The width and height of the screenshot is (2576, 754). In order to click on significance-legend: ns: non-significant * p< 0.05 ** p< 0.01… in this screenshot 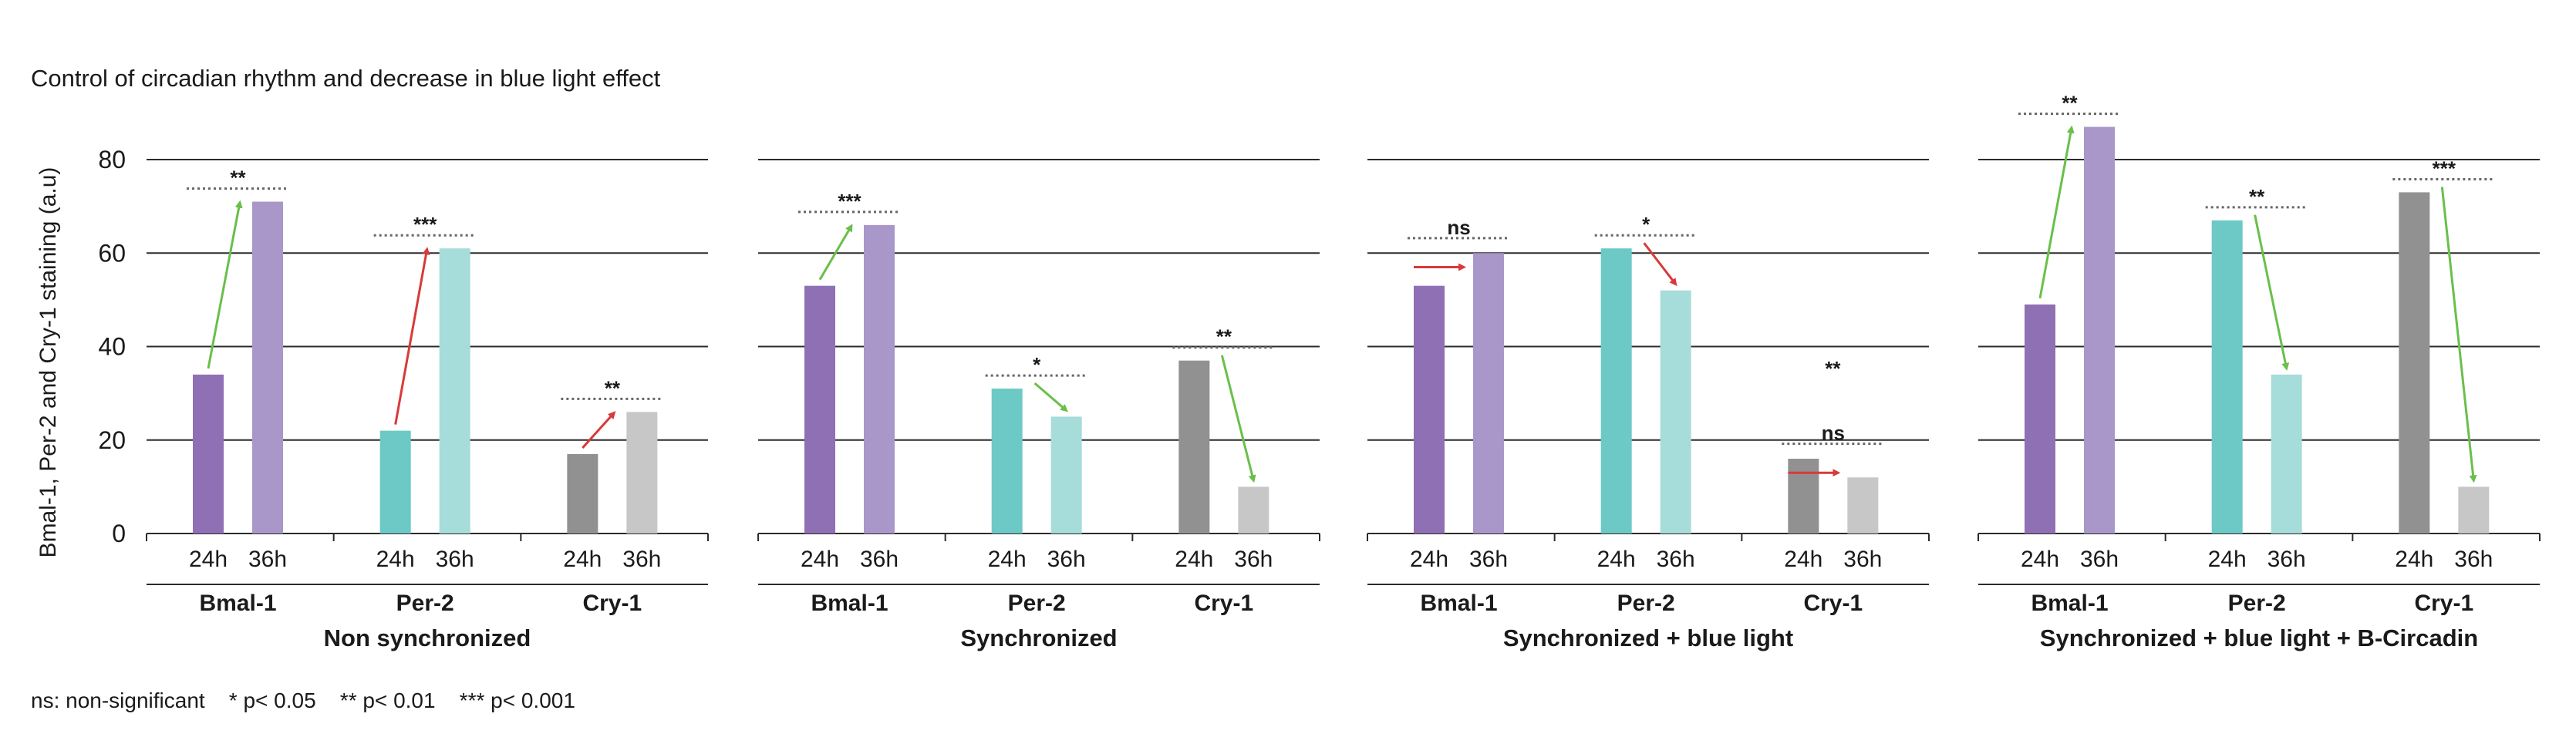, I will do `click(303, 700)`.